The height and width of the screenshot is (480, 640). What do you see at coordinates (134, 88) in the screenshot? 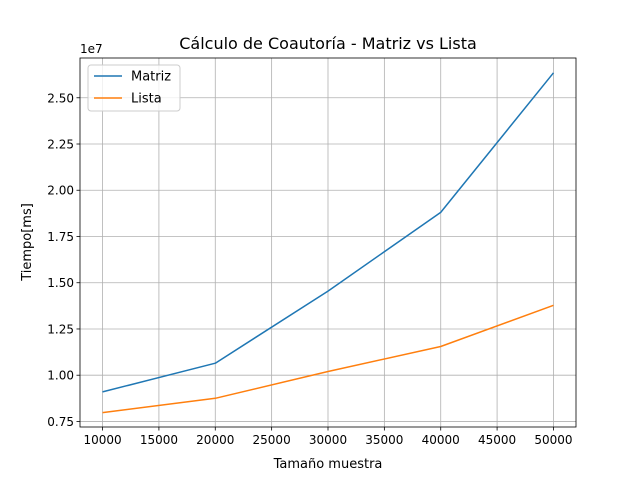
I see `legend: Matriz Lista` at bounding box center [134, 88].